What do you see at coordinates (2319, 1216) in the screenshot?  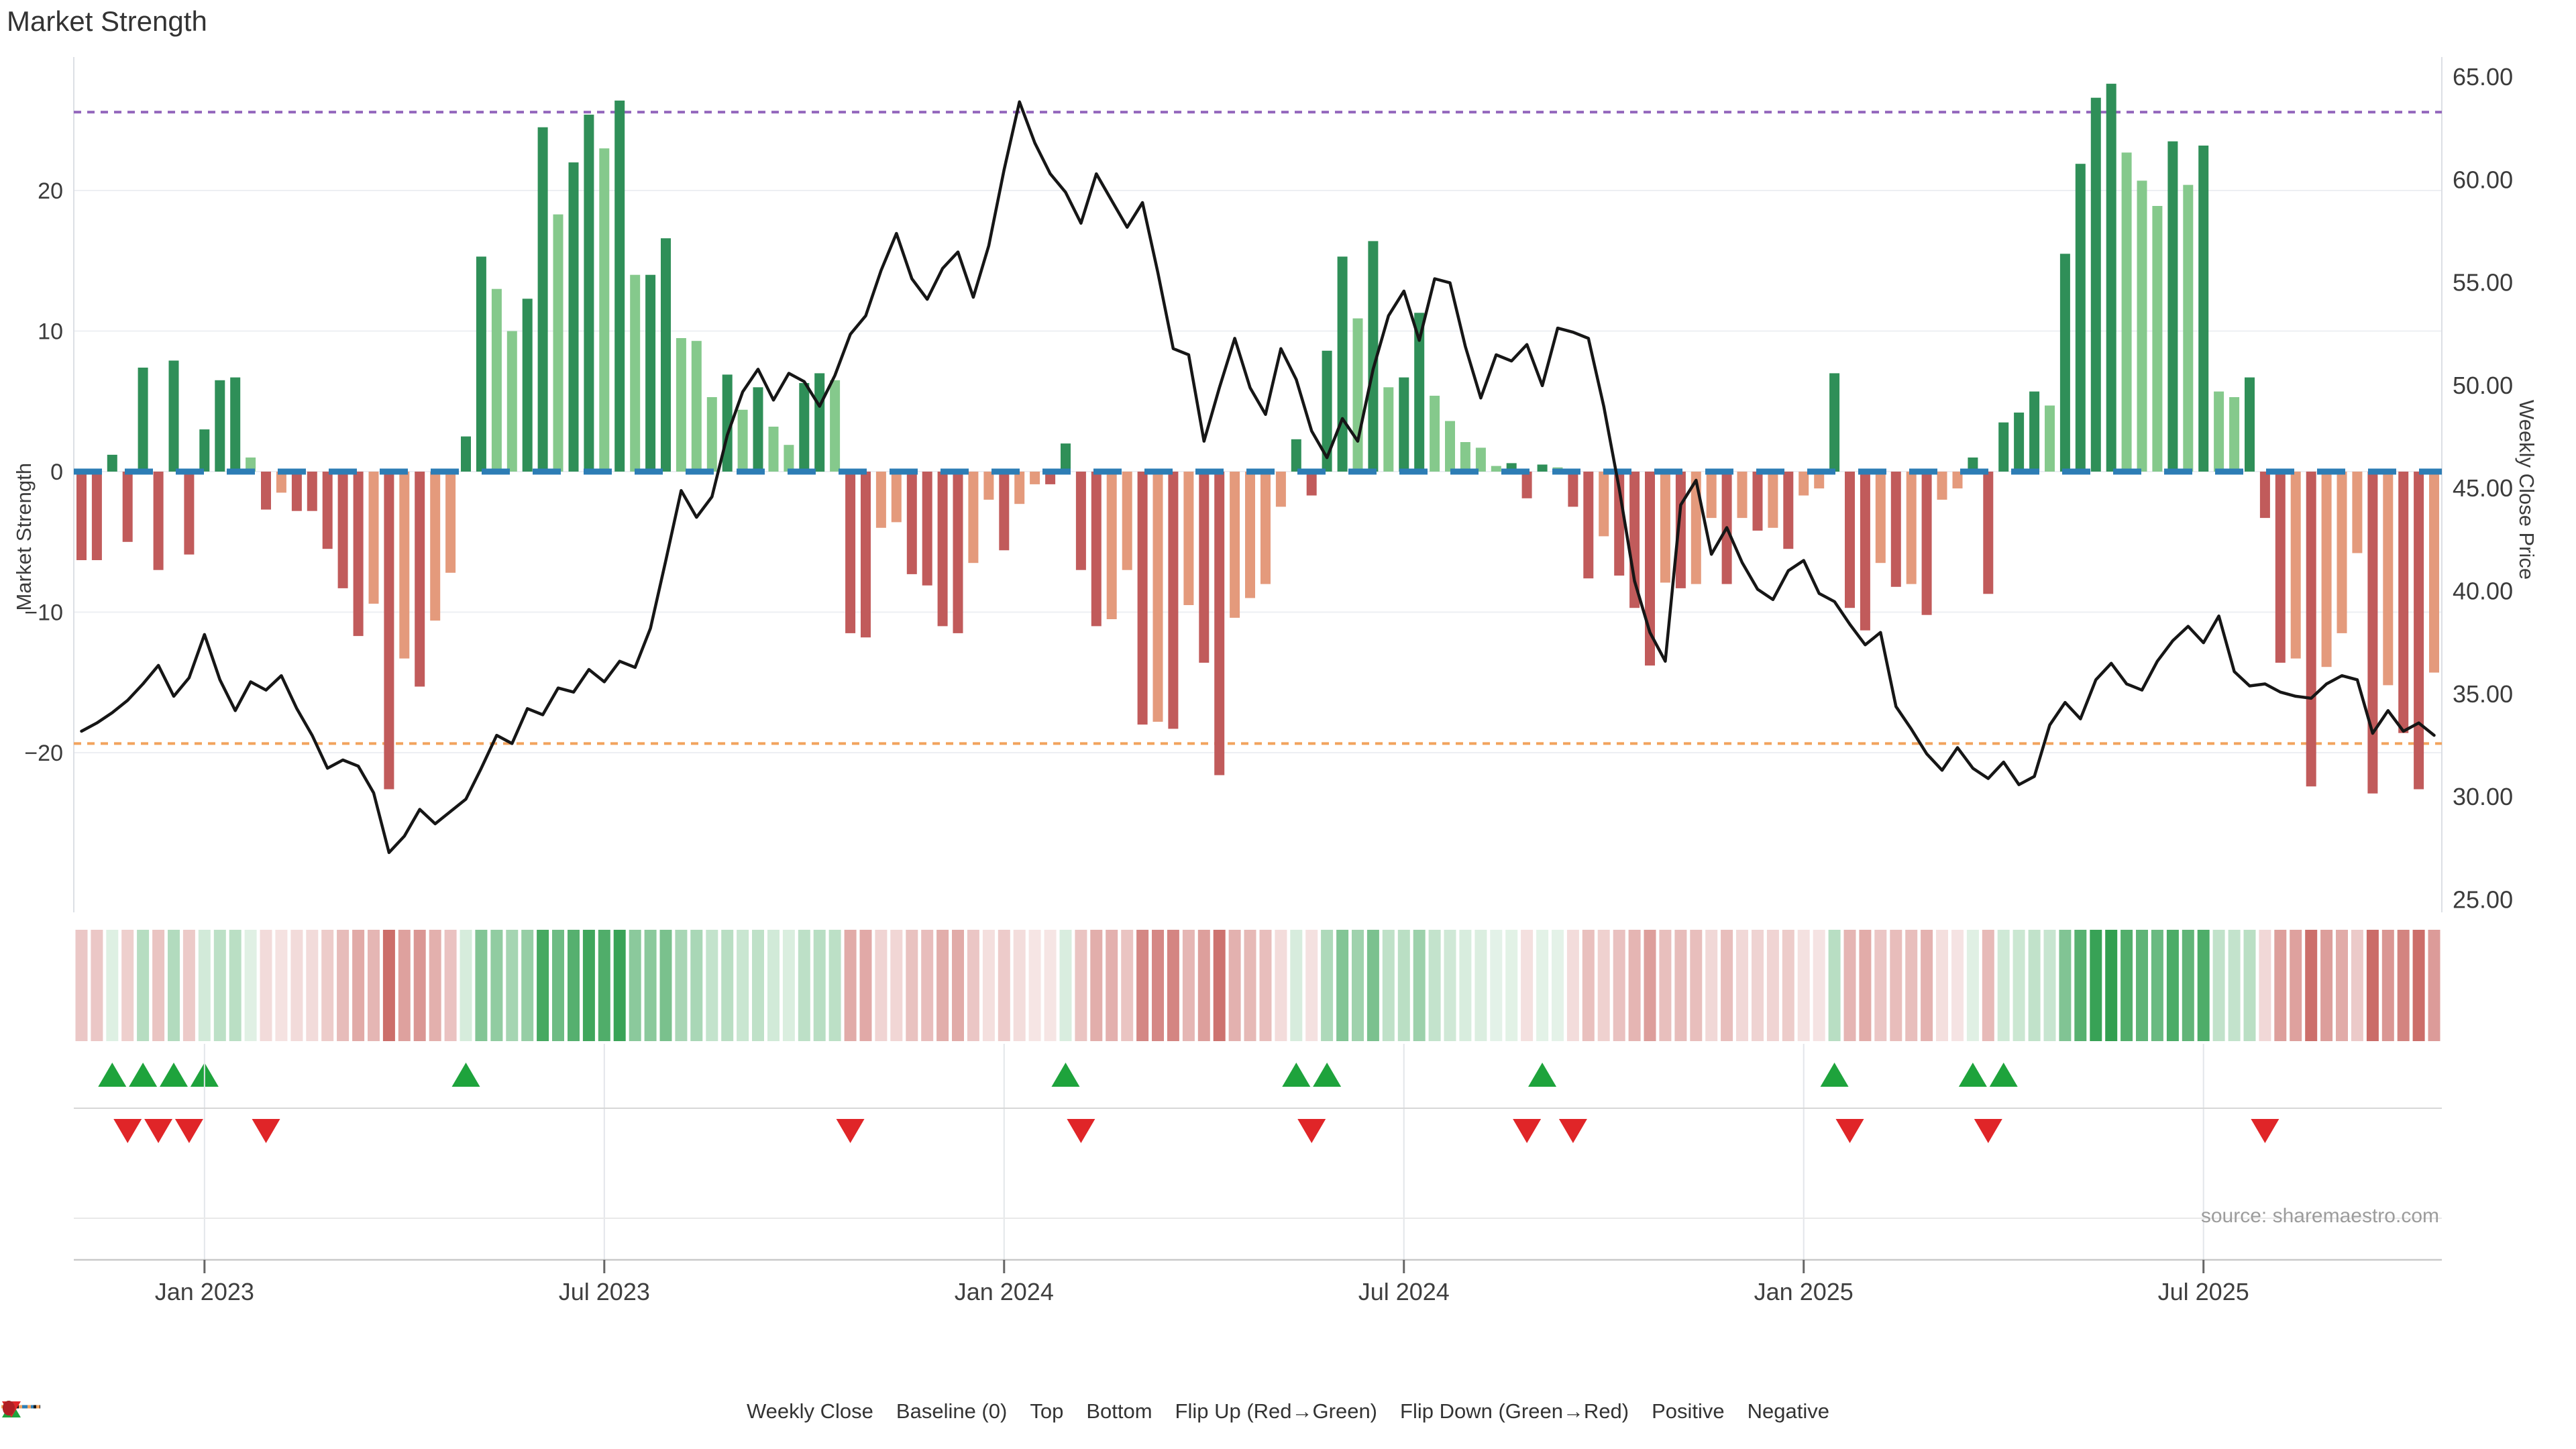 I see `source-credit: source: sharemaestro.com` at bounding box center [2319, 1216].